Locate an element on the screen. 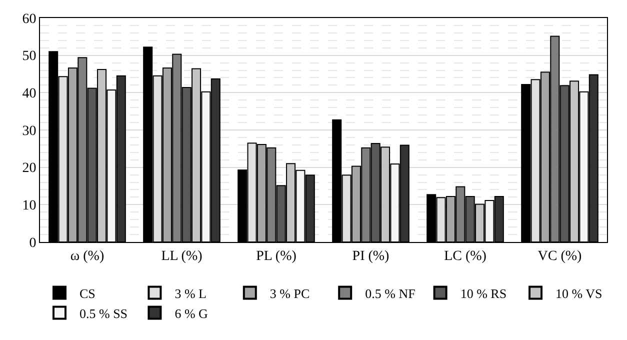 This screenshot has width=627, height=340. legend-label: 10 % RS is located at coordinates (483, 293).